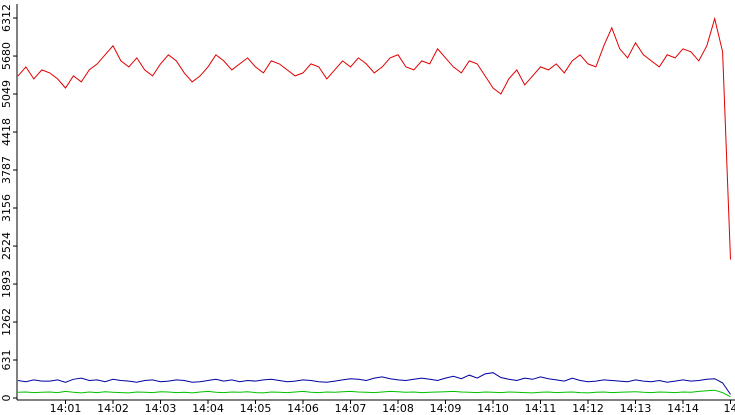 This screenshot has height=415, width=735. Describe the element at coordinates (6, 170) in the screenshot. I see `y-tick-label: 3787` at that location.